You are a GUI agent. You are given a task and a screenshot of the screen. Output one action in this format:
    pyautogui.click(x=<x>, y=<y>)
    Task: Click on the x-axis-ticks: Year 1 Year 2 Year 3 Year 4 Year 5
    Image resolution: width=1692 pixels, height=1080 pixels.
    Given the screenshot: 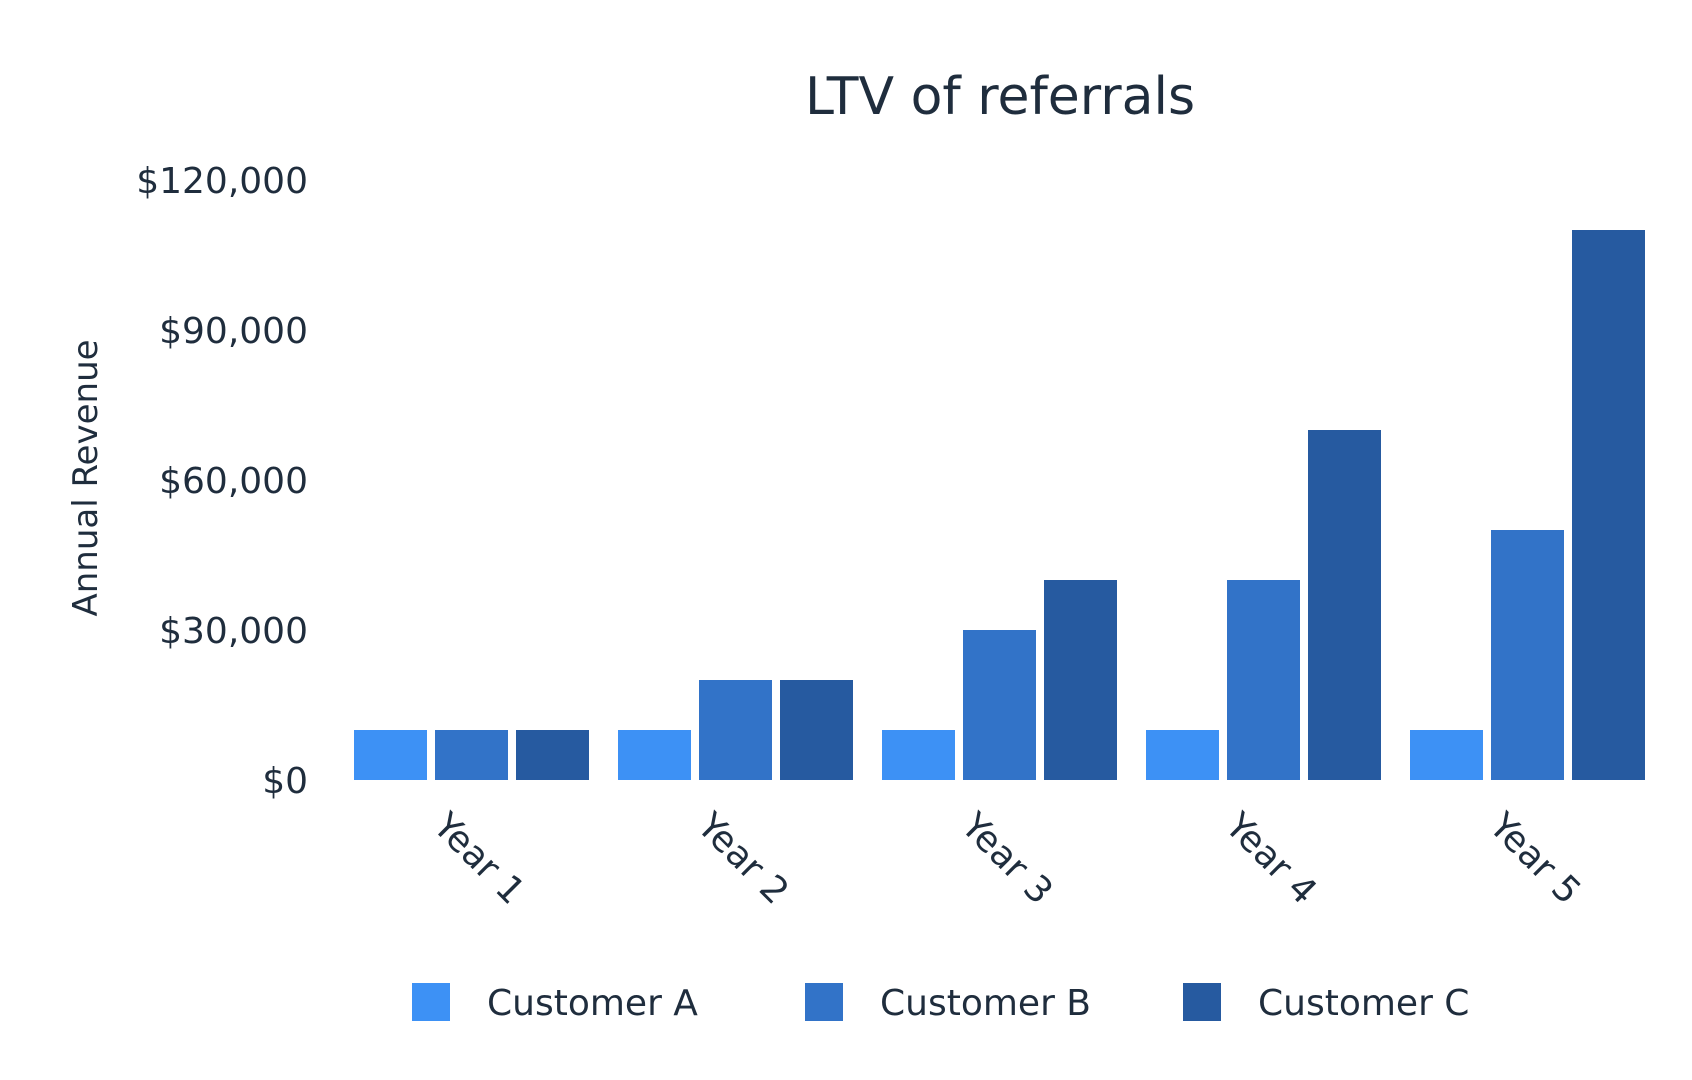 What is the action you would take?
    pyautogui.click(x=1006, y=859)
    